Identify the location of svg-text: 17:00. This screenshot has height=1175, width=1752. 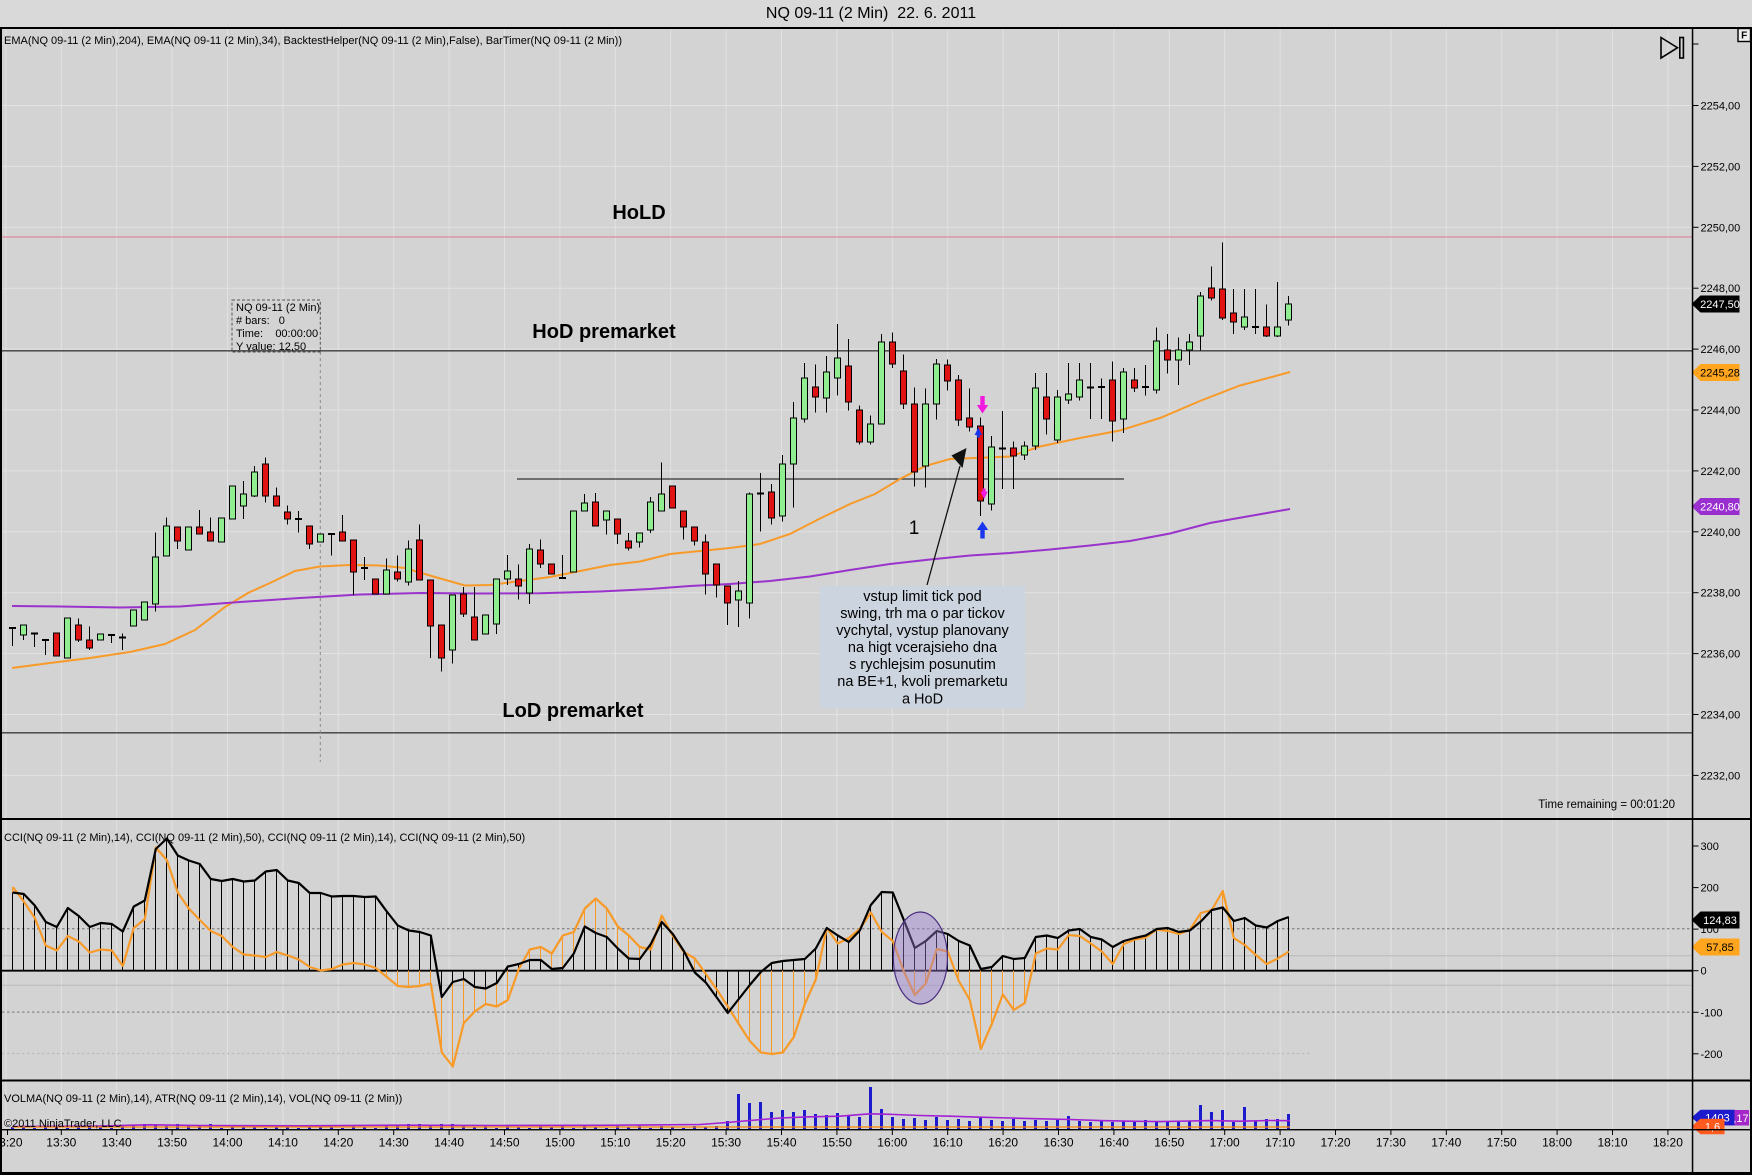
(1225, 1143).